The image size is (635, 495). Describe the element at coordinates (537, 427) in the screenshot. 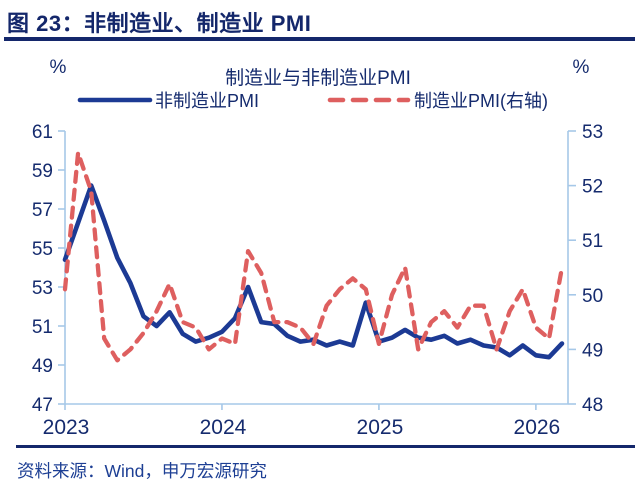

I see `x-axis-tick-label: 2026` at that location.